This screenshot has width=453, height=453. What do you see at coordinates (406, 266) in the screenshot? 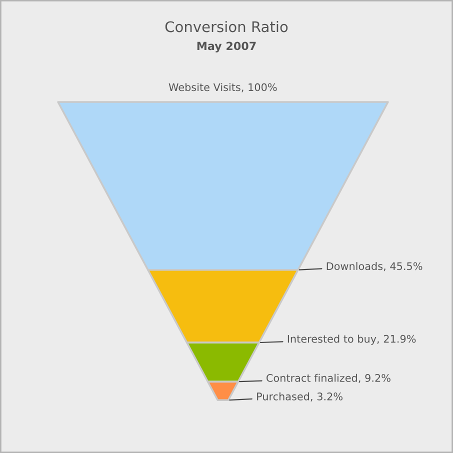
I see `data-label: 45.5%` at bounding box center [406, 266].